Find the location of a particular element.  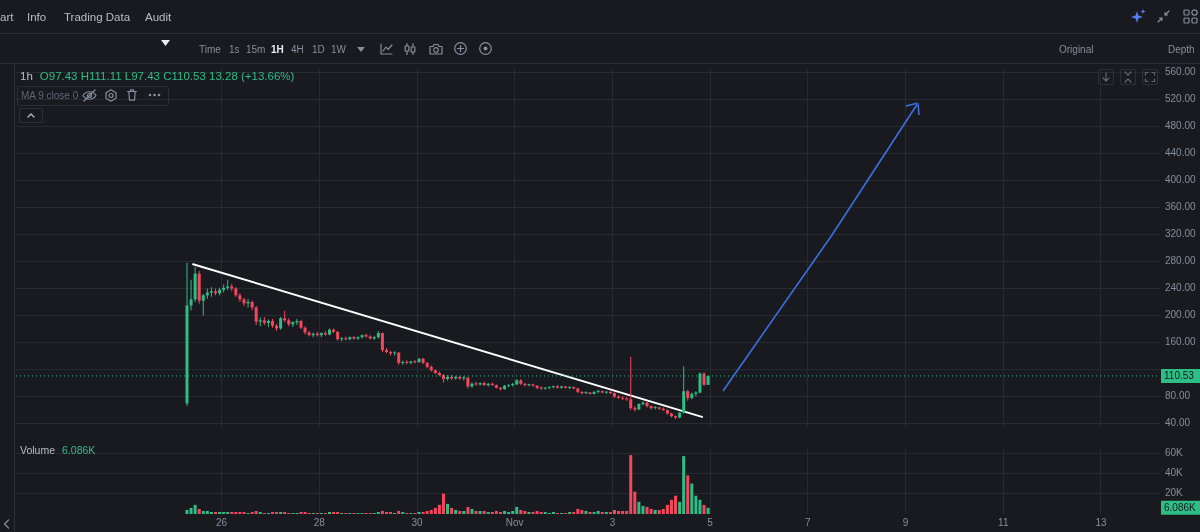

y-tick-label: 440.00 is located at coordinates (1181, 153).